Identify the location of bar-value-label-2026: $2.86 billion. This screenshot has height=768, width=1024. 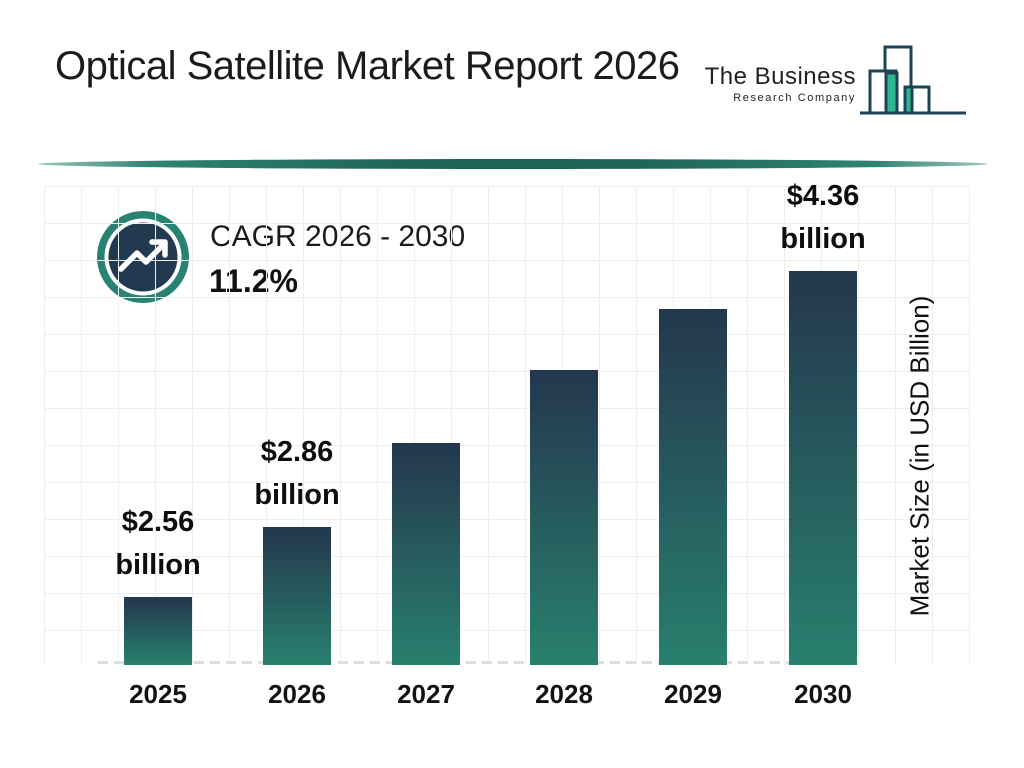
(297, 473).